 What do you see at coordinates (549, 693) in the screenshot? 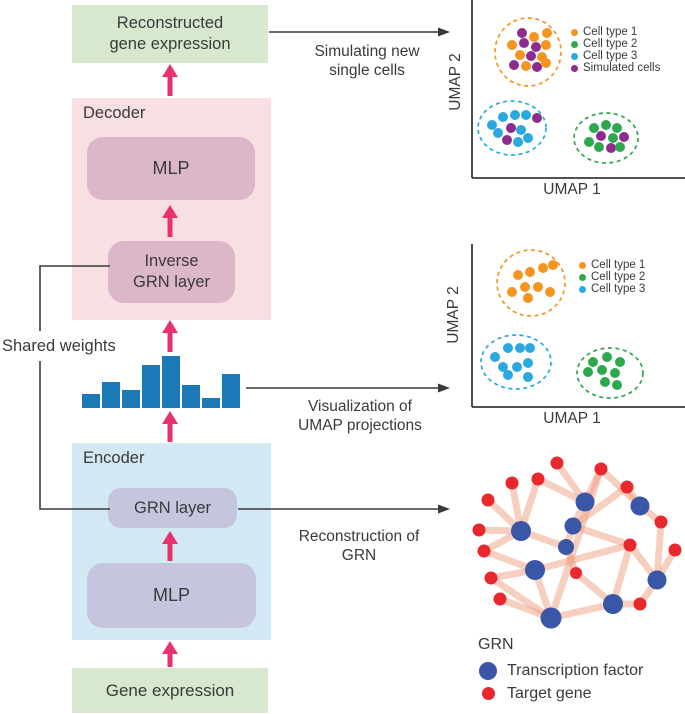
I see `legend-label: Target gene` at bounding box center [549, 693].